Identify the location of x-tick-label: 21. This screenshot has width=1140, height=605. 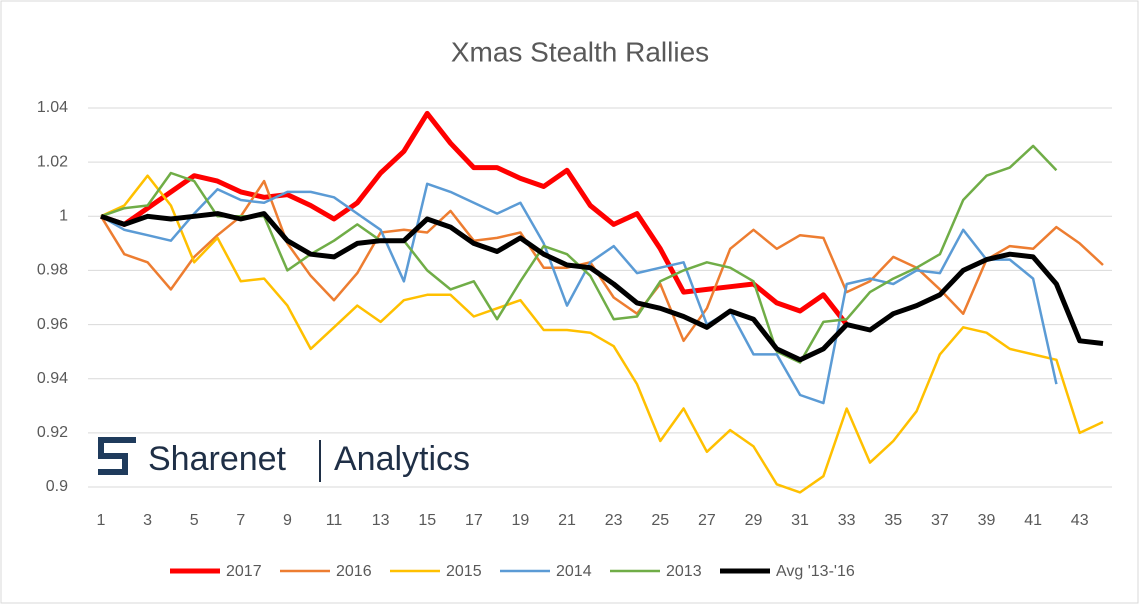
(567, 520).